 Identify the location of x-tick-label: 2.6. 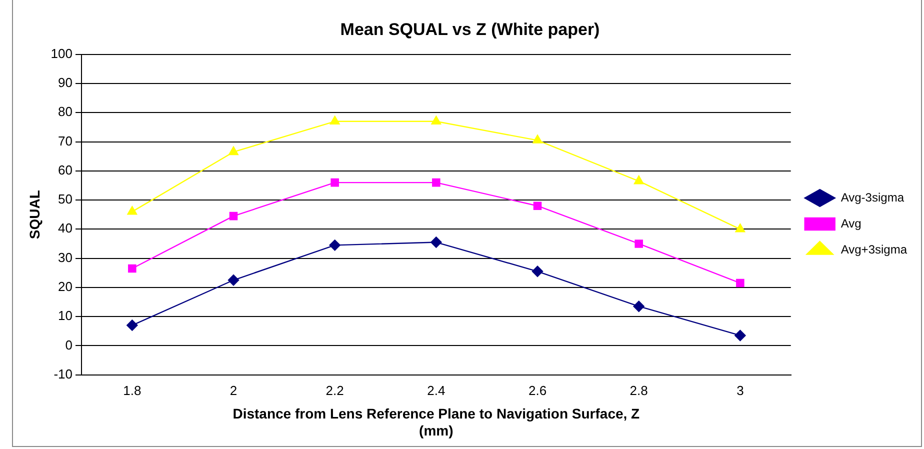
(537, 390).